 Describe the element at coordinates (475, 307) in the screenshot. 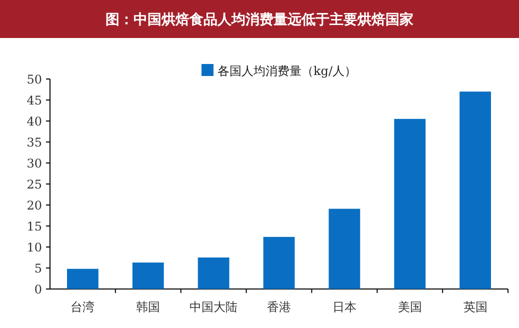

I see `x-tick-label: 英国` at that location.